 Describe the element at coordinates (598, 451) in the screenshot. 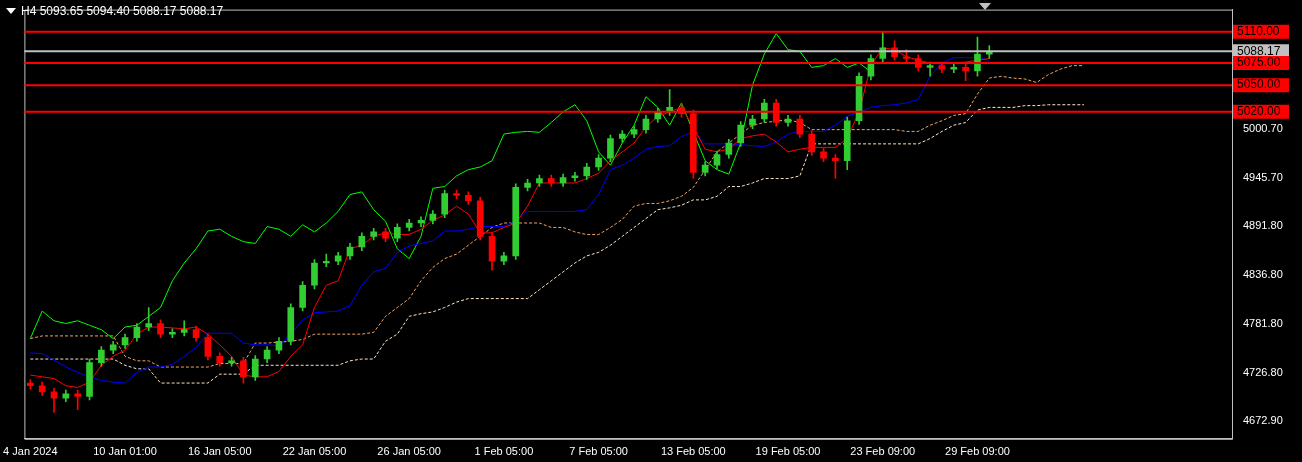

I see `x-tick-label: 7 Feb 05:00` at that location.